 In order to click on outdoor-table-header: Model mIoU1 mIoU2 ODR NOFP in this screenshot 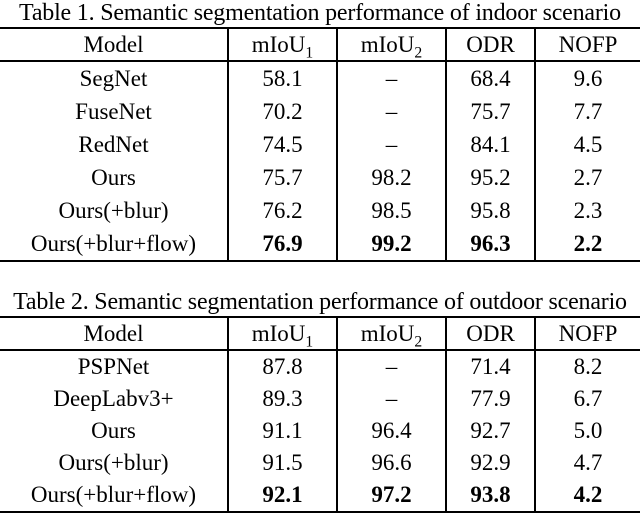, I will do `click(320, 334)`.